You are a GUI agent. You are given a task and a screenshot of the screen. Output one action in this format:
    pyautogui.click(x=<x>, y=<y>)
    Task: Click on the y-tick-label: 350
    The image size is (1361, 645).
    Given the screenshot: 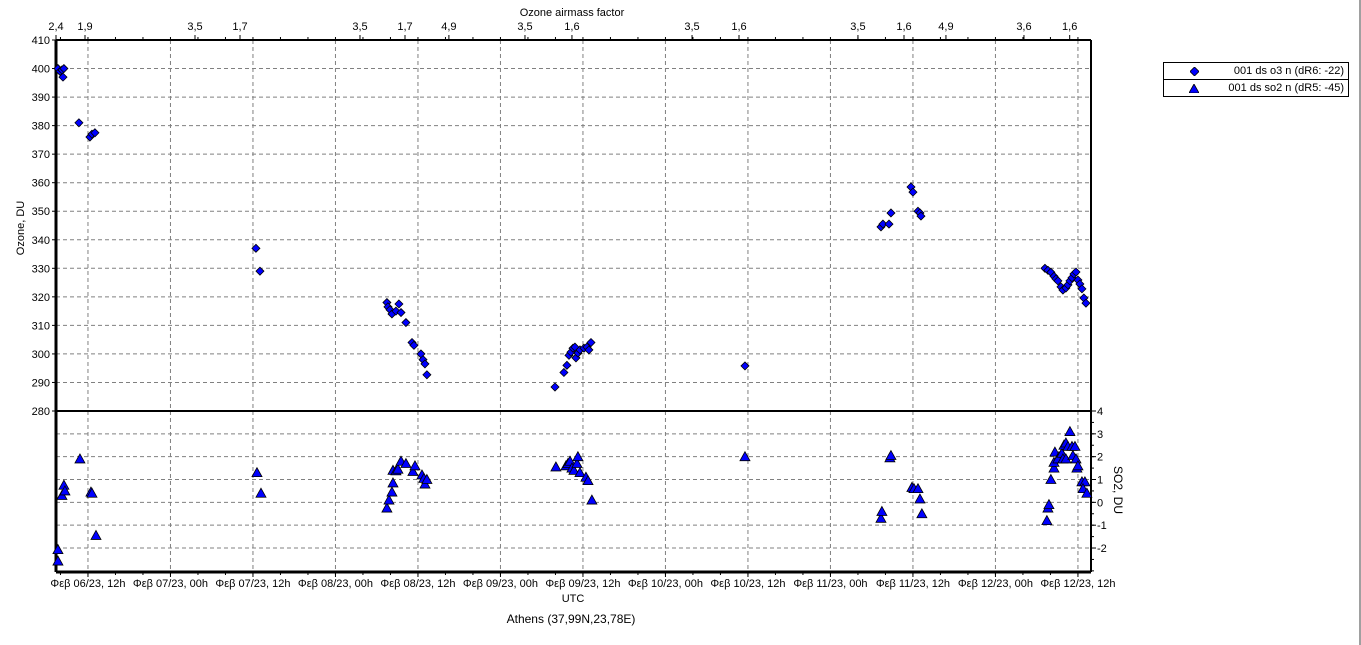 What is the action you would take?
    pyautogui.click(x=41, y=212)
    